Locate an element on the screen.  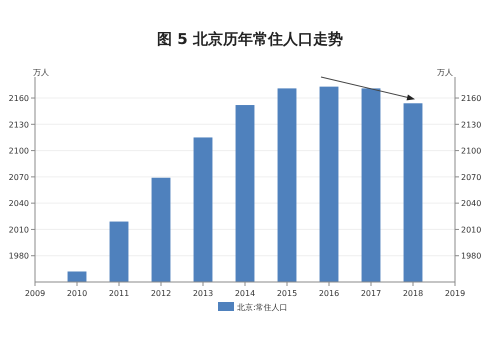
y-tick-label: 1980 is located at coordinates (18, 256).